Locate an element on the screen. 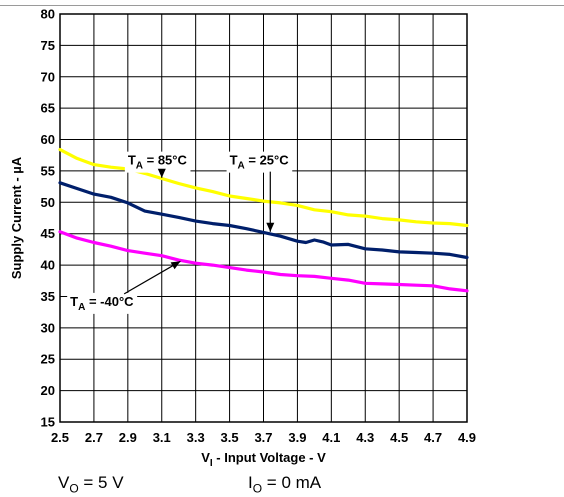 The image size is (564, 497). y-tick-label: 65 is located at coordinates (48, 108).